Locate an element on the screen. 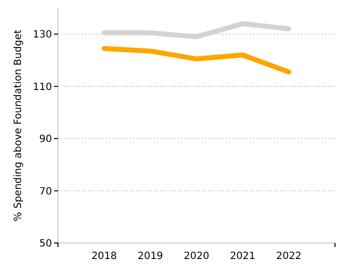 The image size is (350, 275). y-tick-label: 50 is located at coordinates (45, 244).